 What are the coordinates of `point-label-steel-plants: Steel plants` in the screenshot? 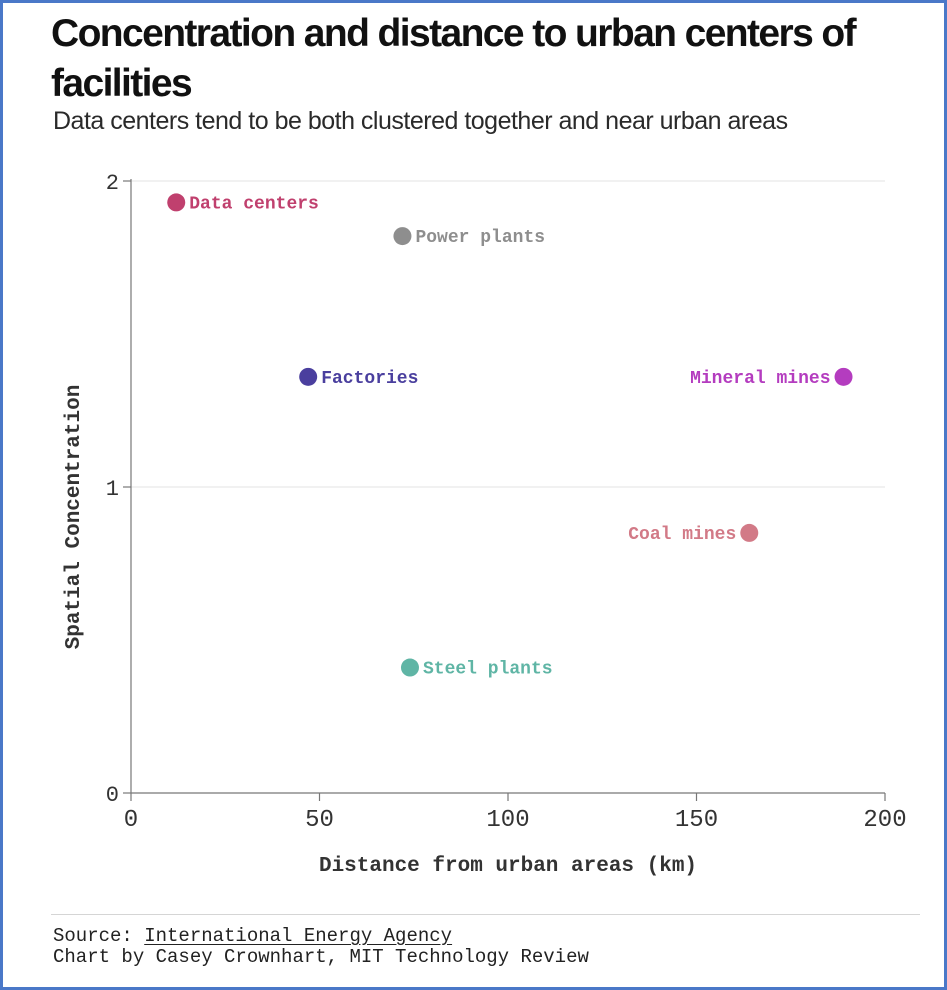 It's located at (488, 670).